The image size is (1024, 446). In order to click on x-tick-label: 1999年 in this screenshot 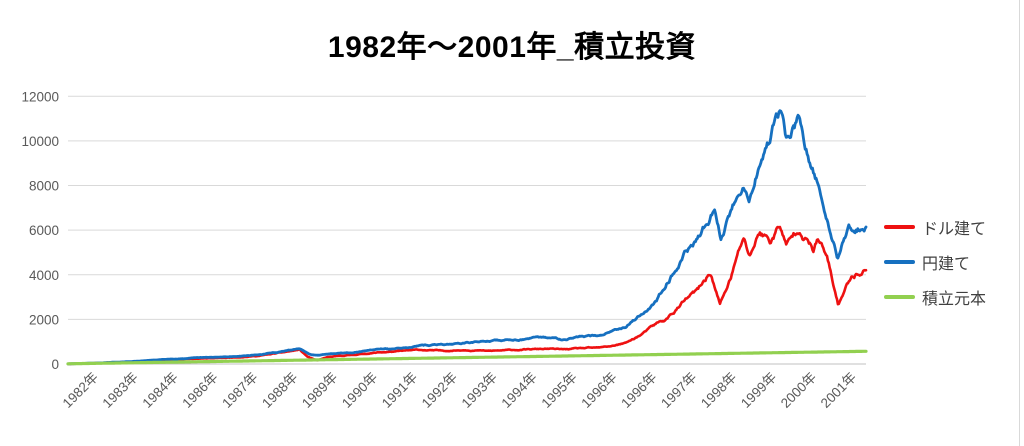, I will do `click(758, 390)`.